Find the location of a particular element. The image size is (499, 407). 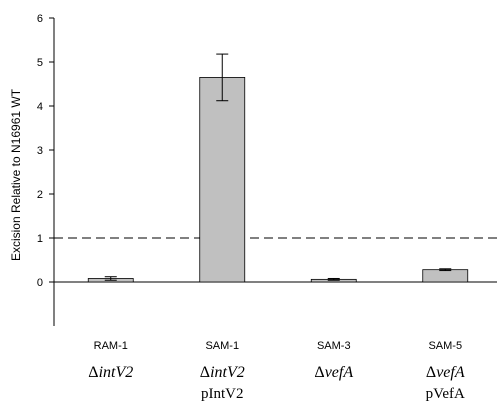

y-tick-label: 4 is located at coordinates (40, 107).